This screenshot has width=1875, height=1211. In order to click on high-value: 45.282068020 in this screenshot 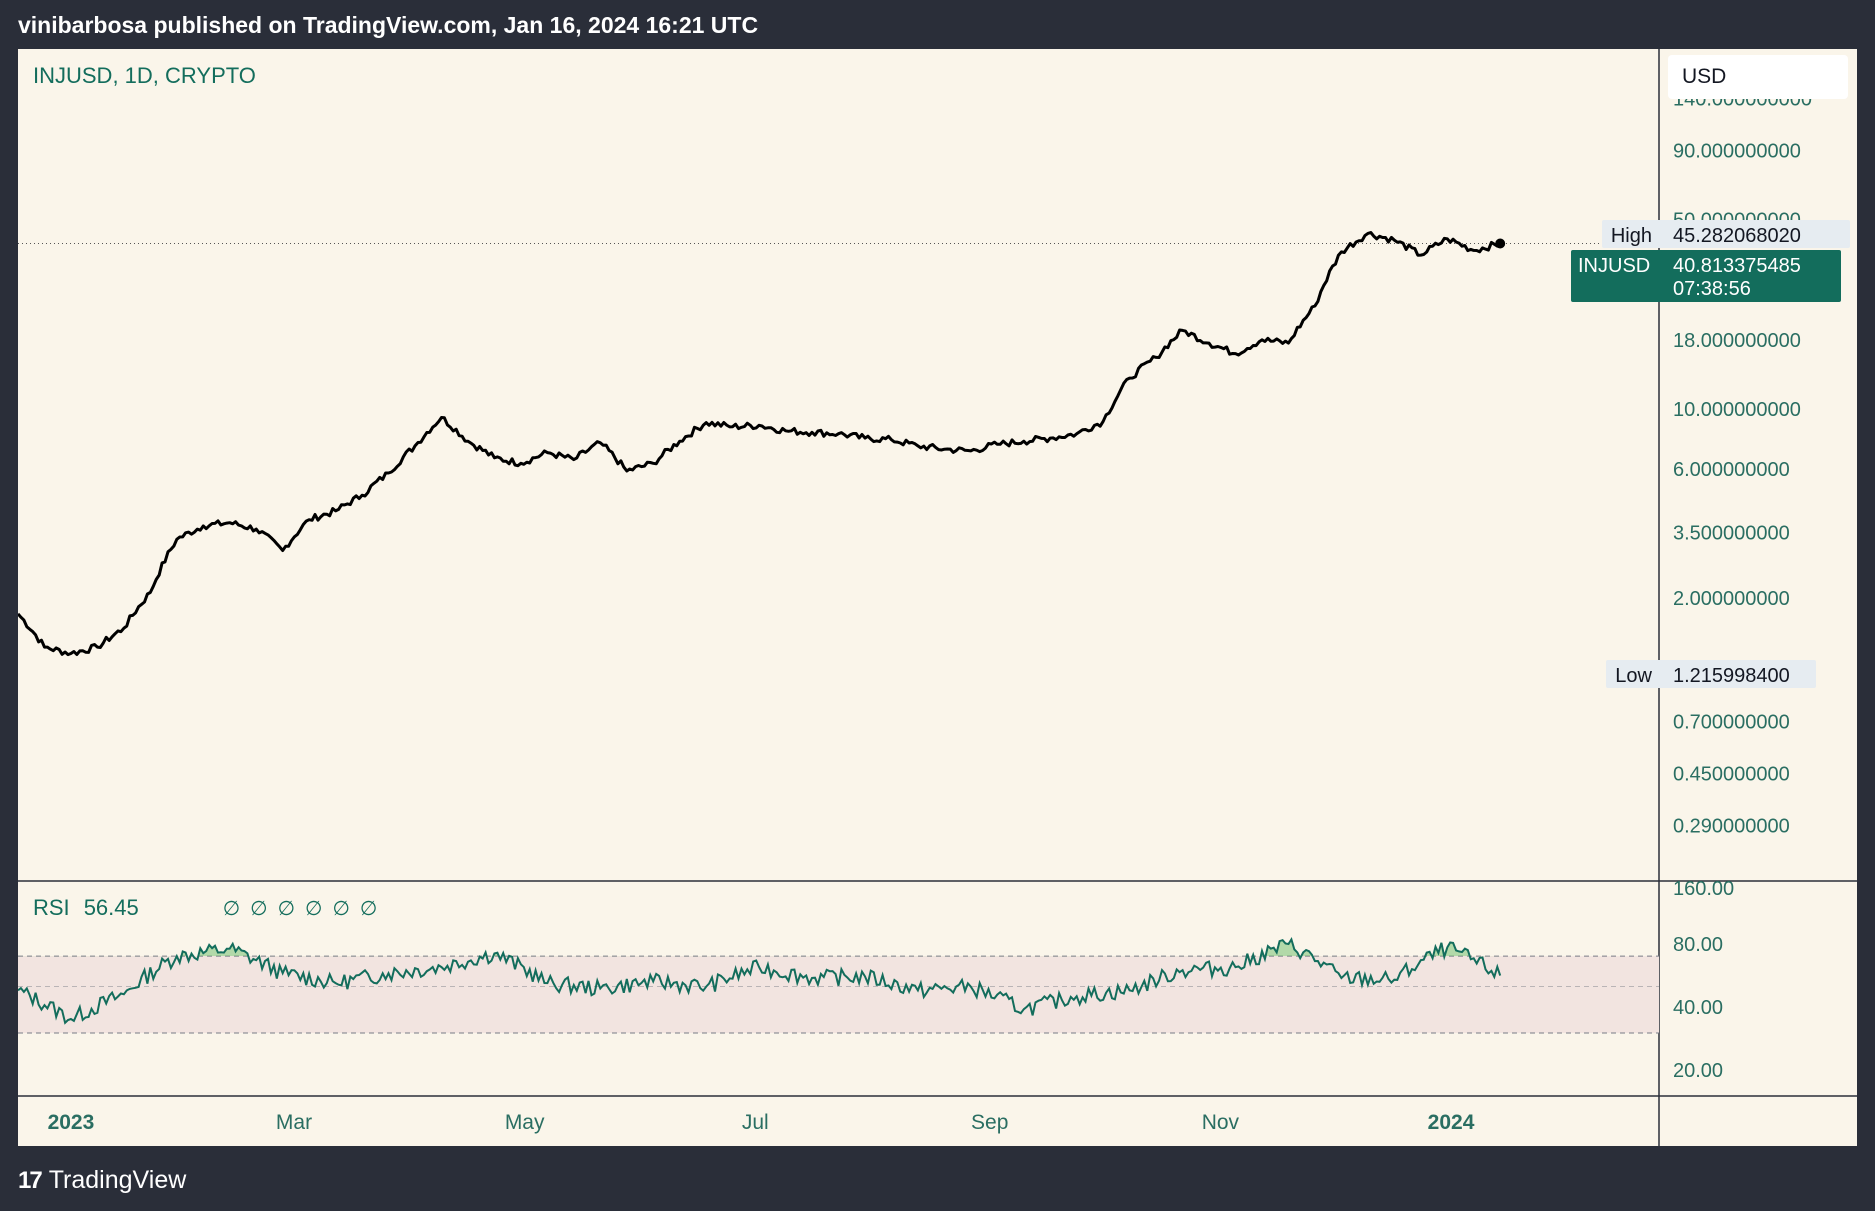, I will do `click(1737, 236)`.